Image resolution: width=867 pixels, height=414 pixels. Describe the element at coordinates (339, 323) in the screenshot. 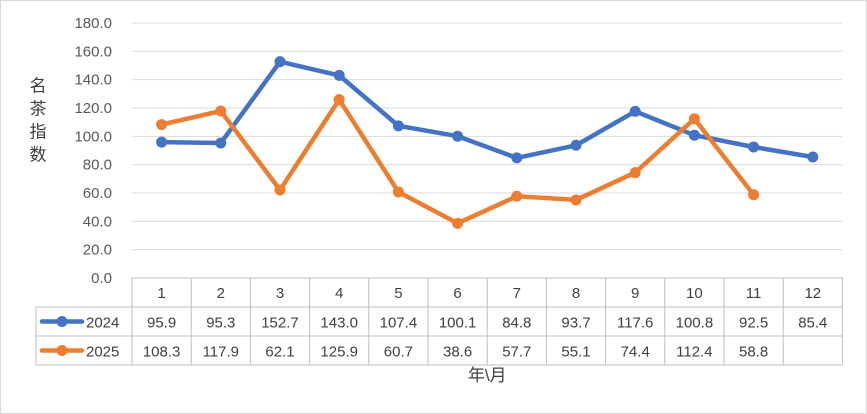

I see `data-label: 143.0` at that location.